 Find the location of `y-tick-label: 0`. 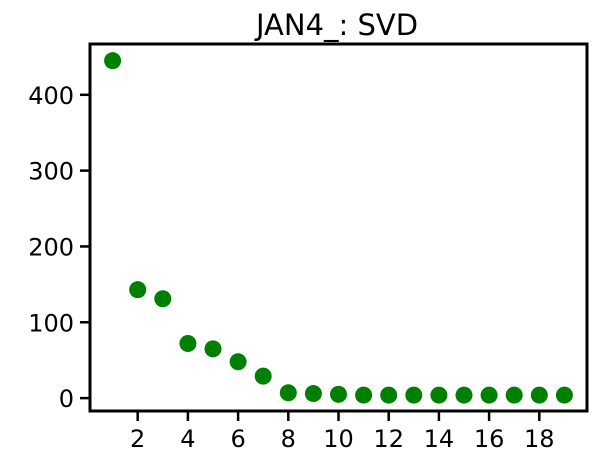

y-tick-label: 0 is located at coordinates (66, 399).